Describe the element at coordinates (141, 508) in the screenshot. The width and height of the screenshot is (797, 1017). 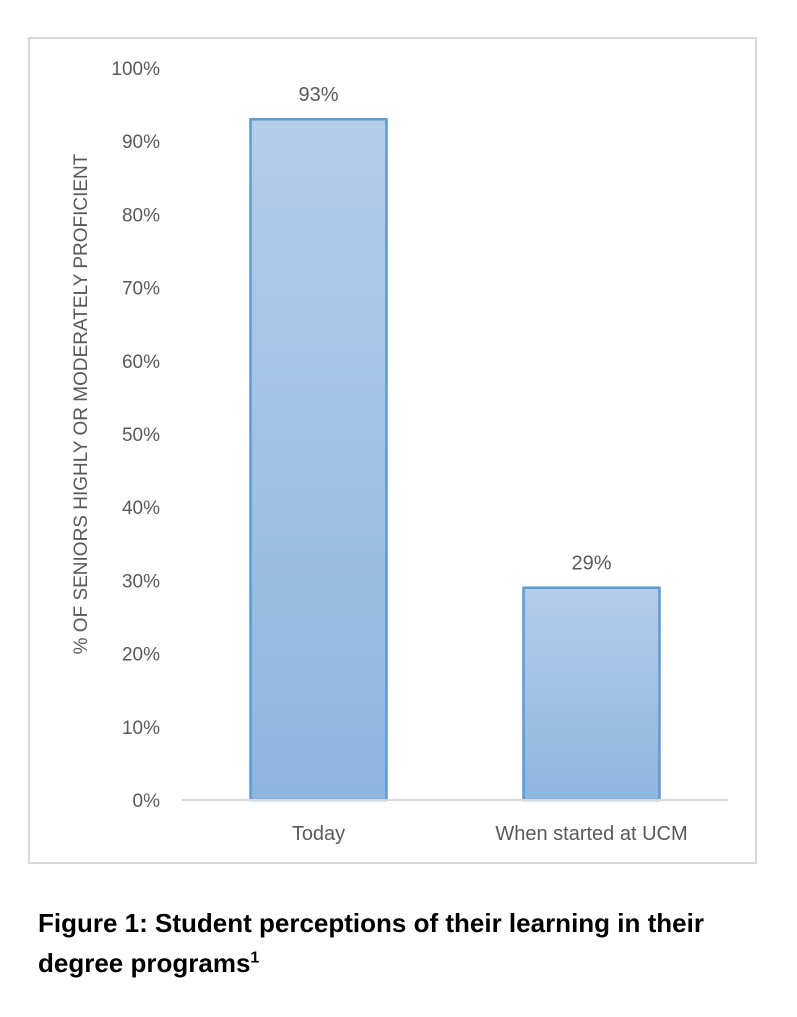
I see `y-tick-label: 40%` at that location.